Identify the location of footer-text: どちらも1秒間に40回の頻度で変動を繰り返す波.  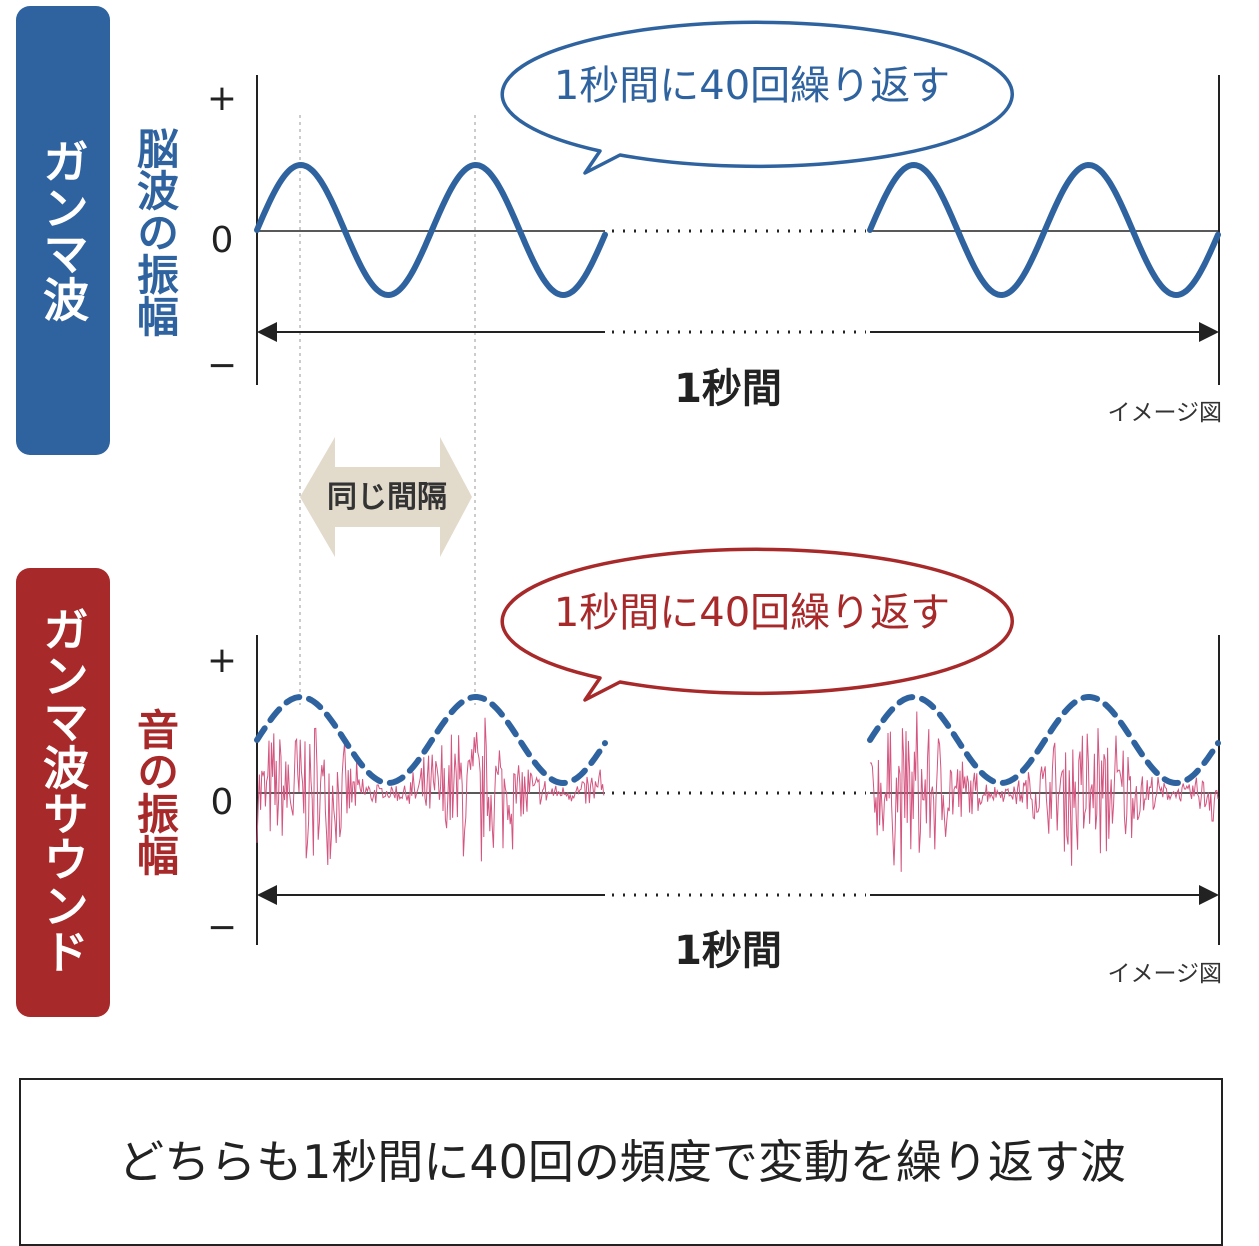
(622, 1162).